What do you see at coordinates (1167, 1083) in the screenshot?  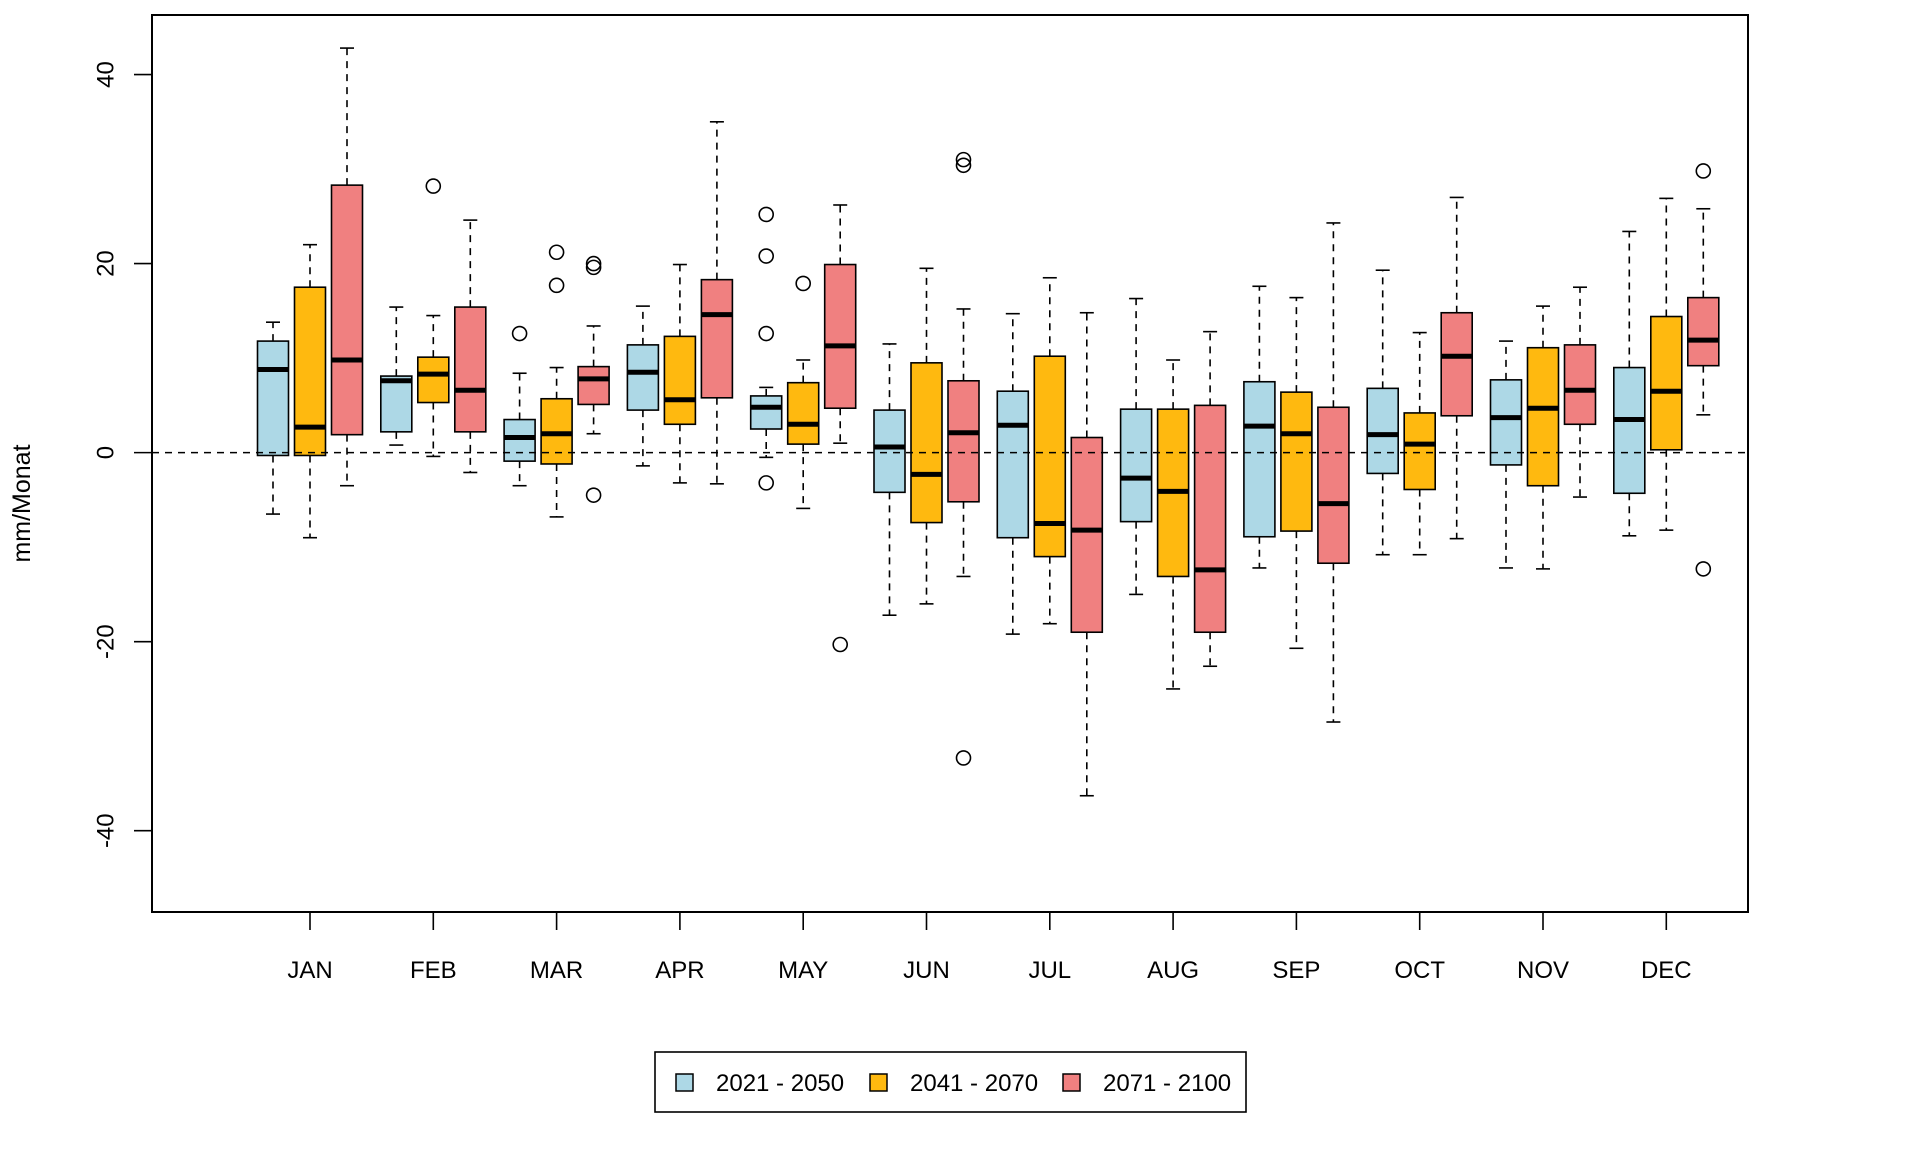 I see `legend-label: 2071 - 2100` at bounding box center [1167, 1083].